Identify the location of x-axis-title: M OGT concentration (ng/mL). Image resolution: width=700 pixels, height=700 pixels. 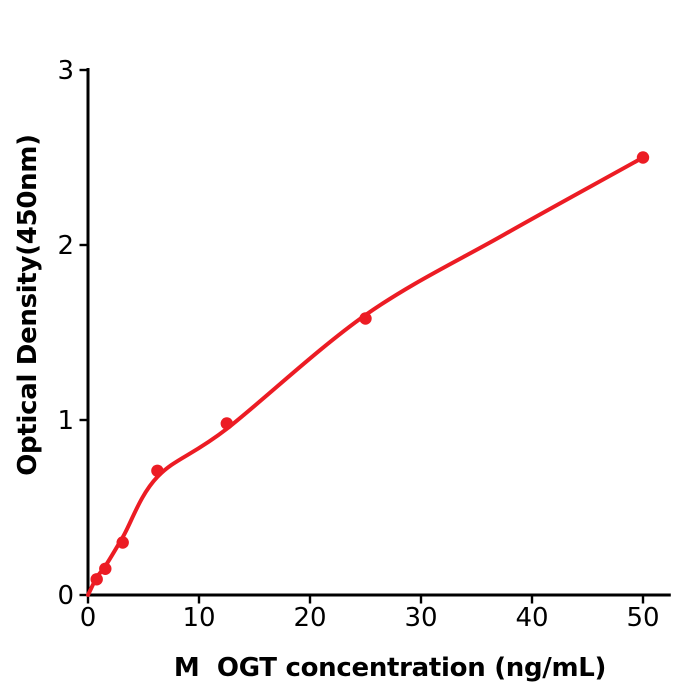
(390, 668).